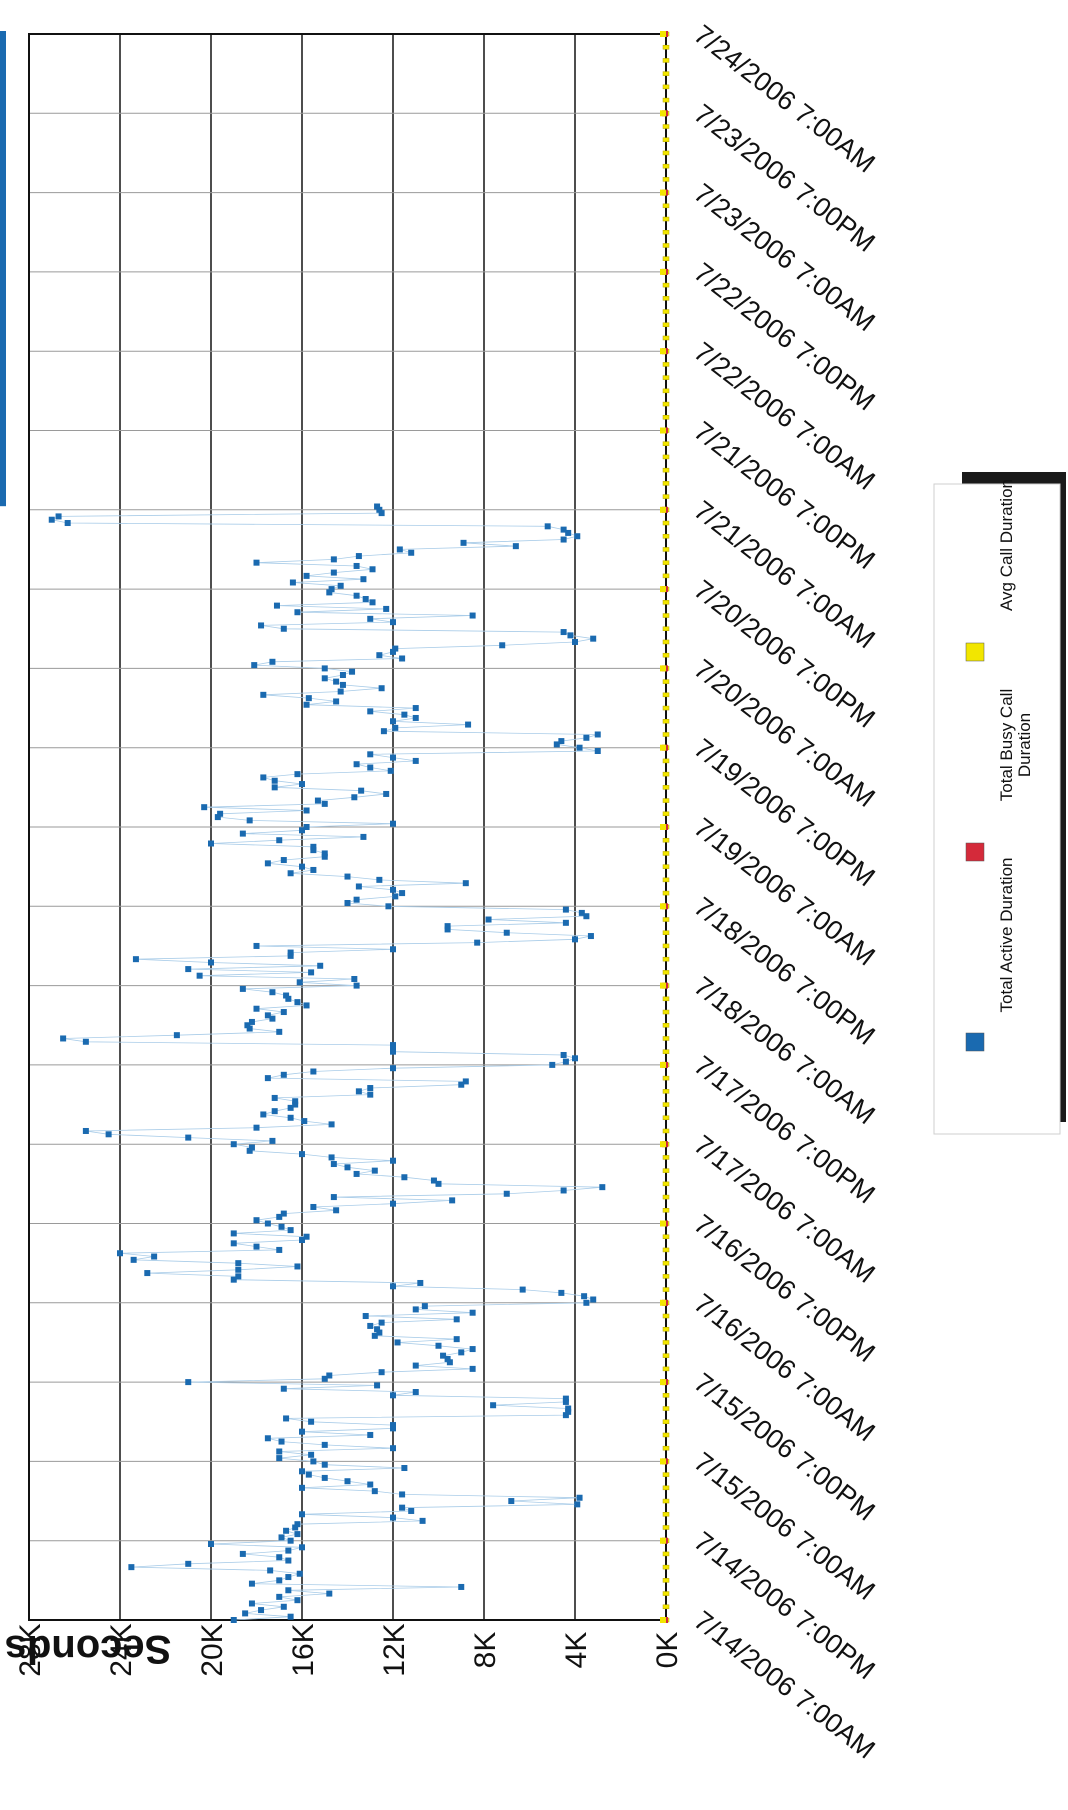 The height and width of the screenshot is (1810, 1068). I want to click on legend-label-line: Total Active Duration, so click(1006, 935).